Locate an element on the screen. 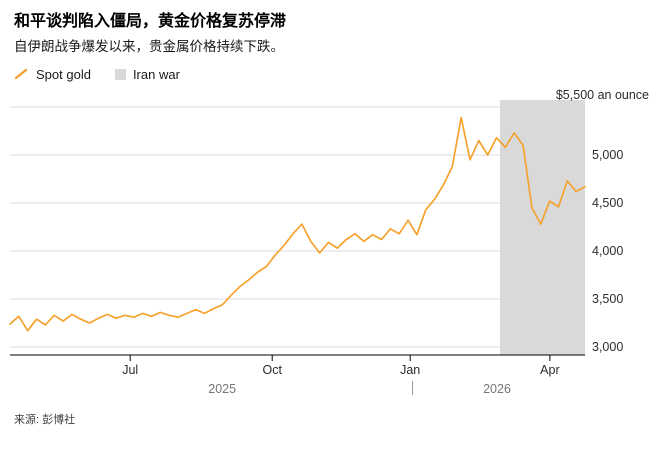 This screenshot has width=657, height=453. legend-label-spot-gold: Spot gold is located at coordinates (63, 74).